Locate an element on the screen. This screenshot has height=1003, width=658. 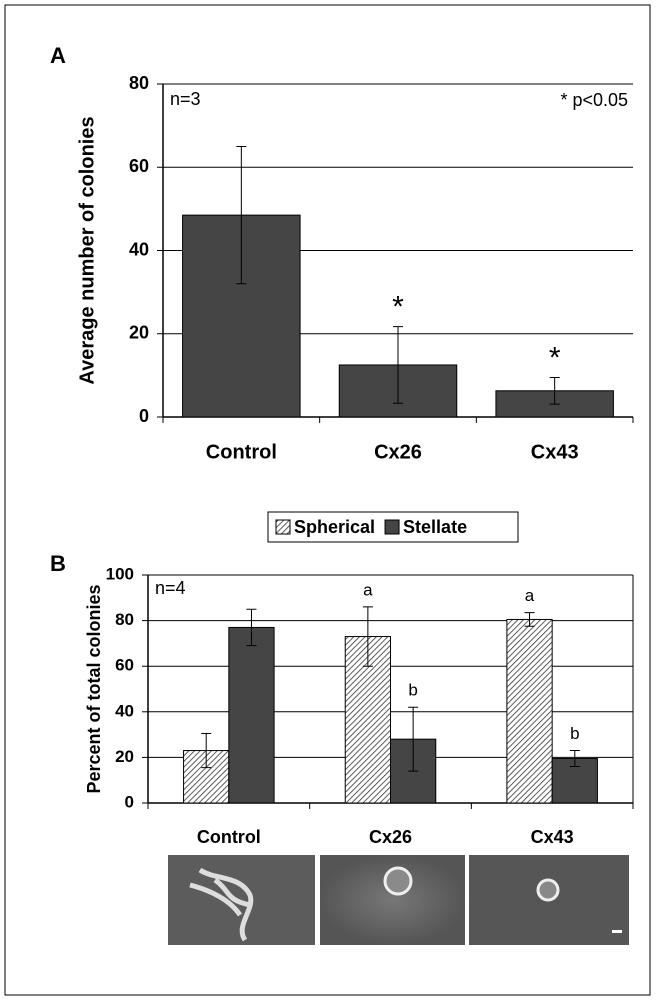
y-tick-label: 100 is located at coordinates (120, 573).